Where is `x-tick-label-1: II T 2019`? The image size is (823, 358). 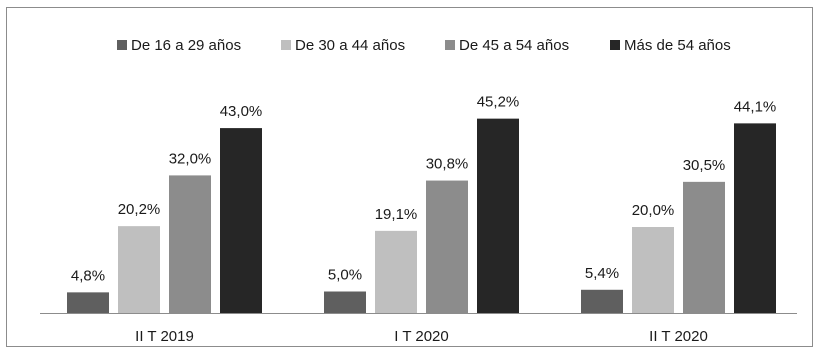 x-tick-label-1: II T 2019 is located at coordinates (164, 336).